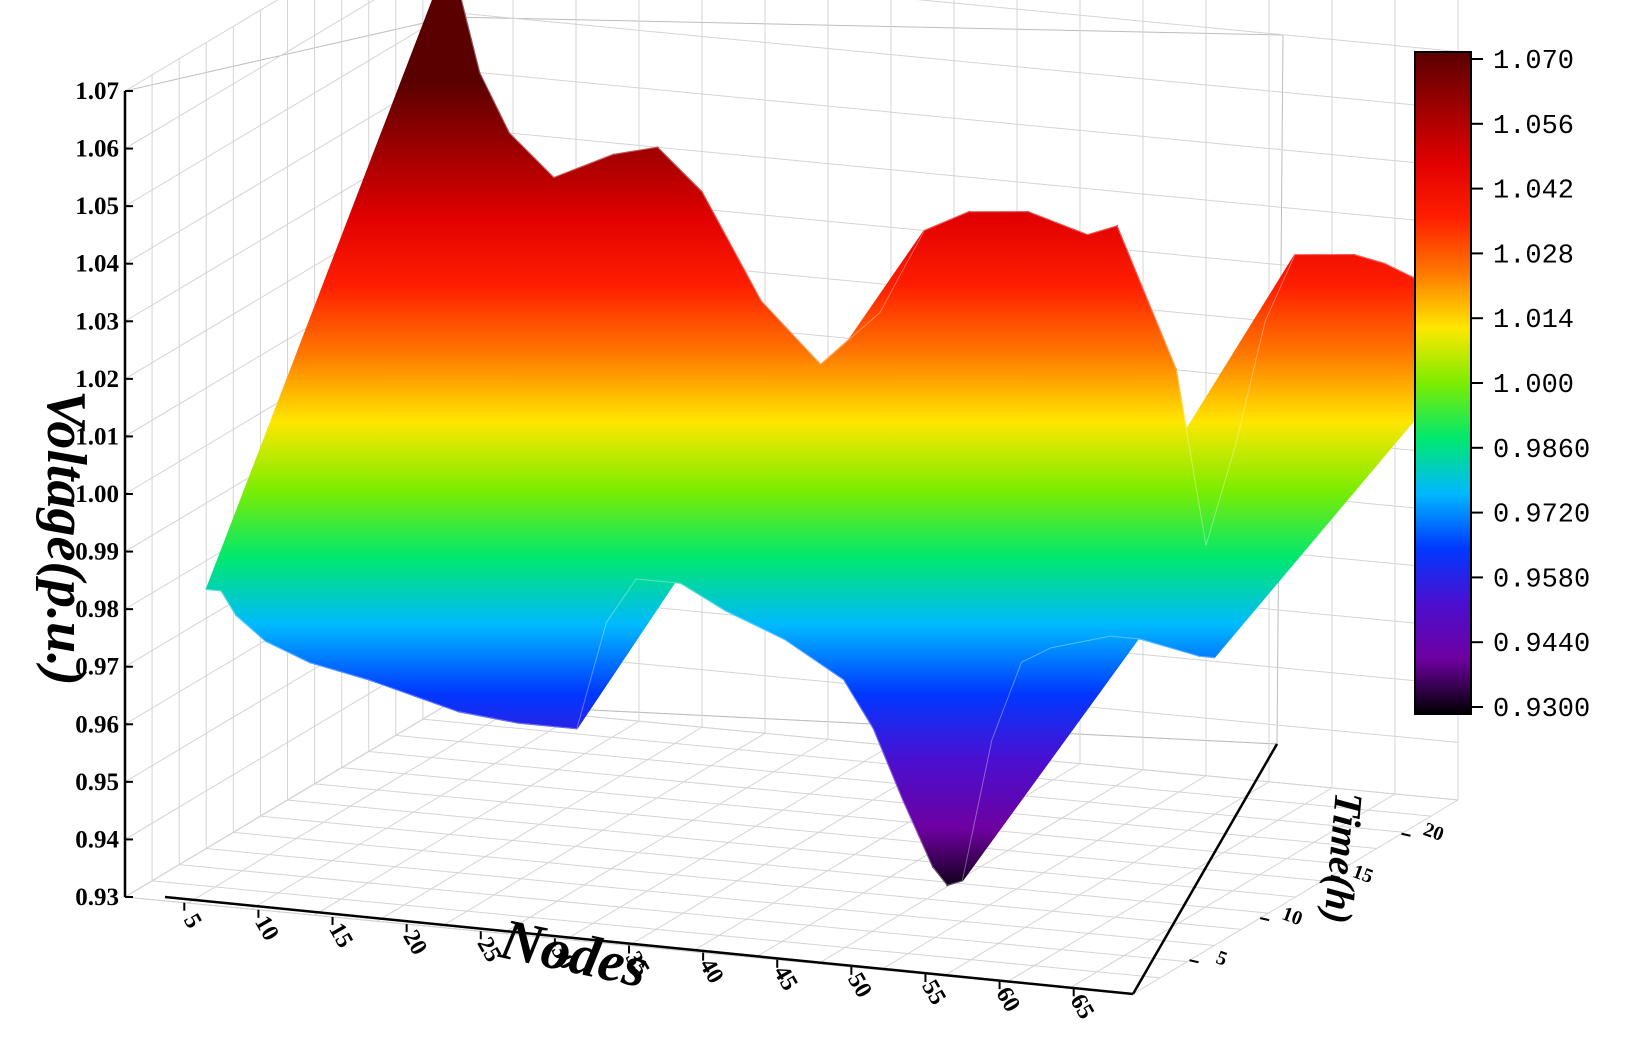 The image size is (1626, 1045). I want to click on z-tick-label: 0.97, so click(97, 667).